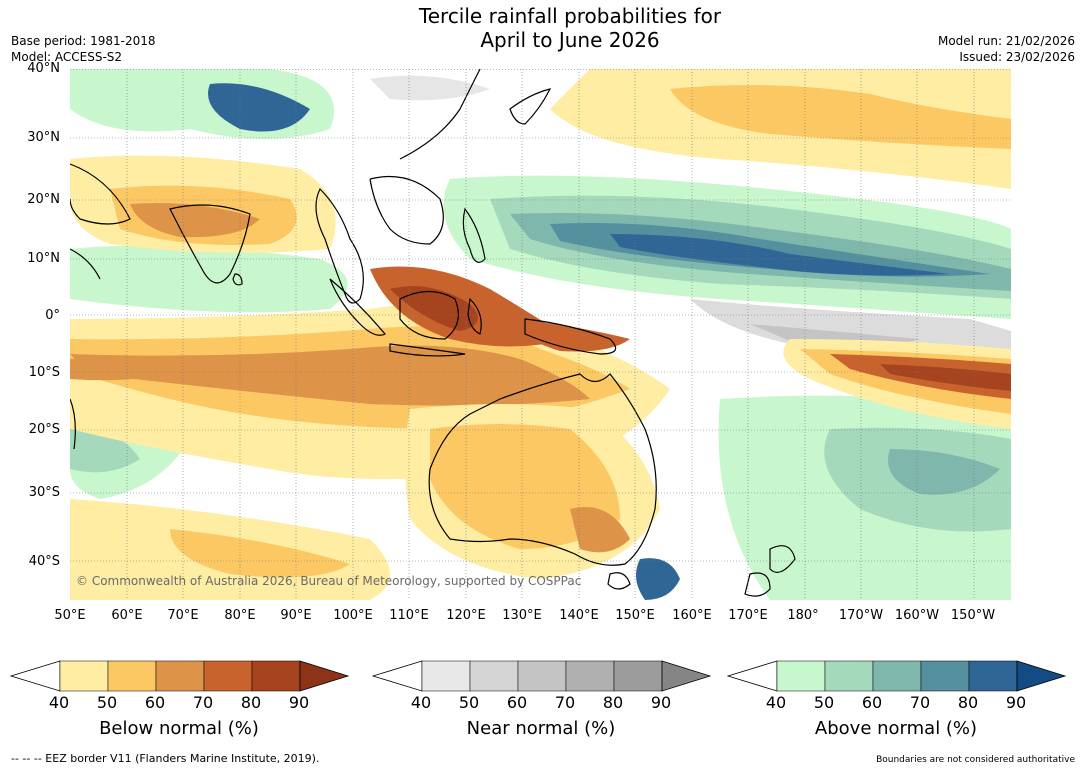 The width and height of the screenshot is (1085, 770). Describe the element at coordinates (430, 88) in the screenshot. I see `near-normal-region` at that location.